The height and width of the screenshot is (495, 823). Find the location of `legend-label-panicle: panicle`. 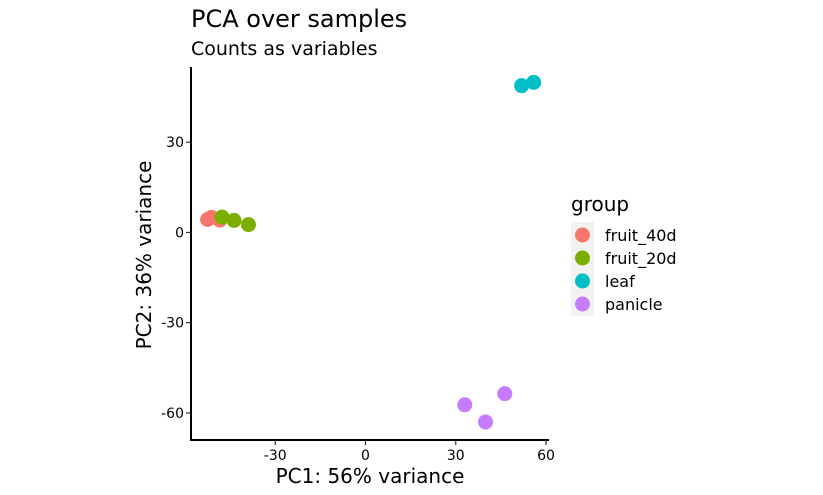

legend-label-panicle: panicle is located at coordinates (634, 304).